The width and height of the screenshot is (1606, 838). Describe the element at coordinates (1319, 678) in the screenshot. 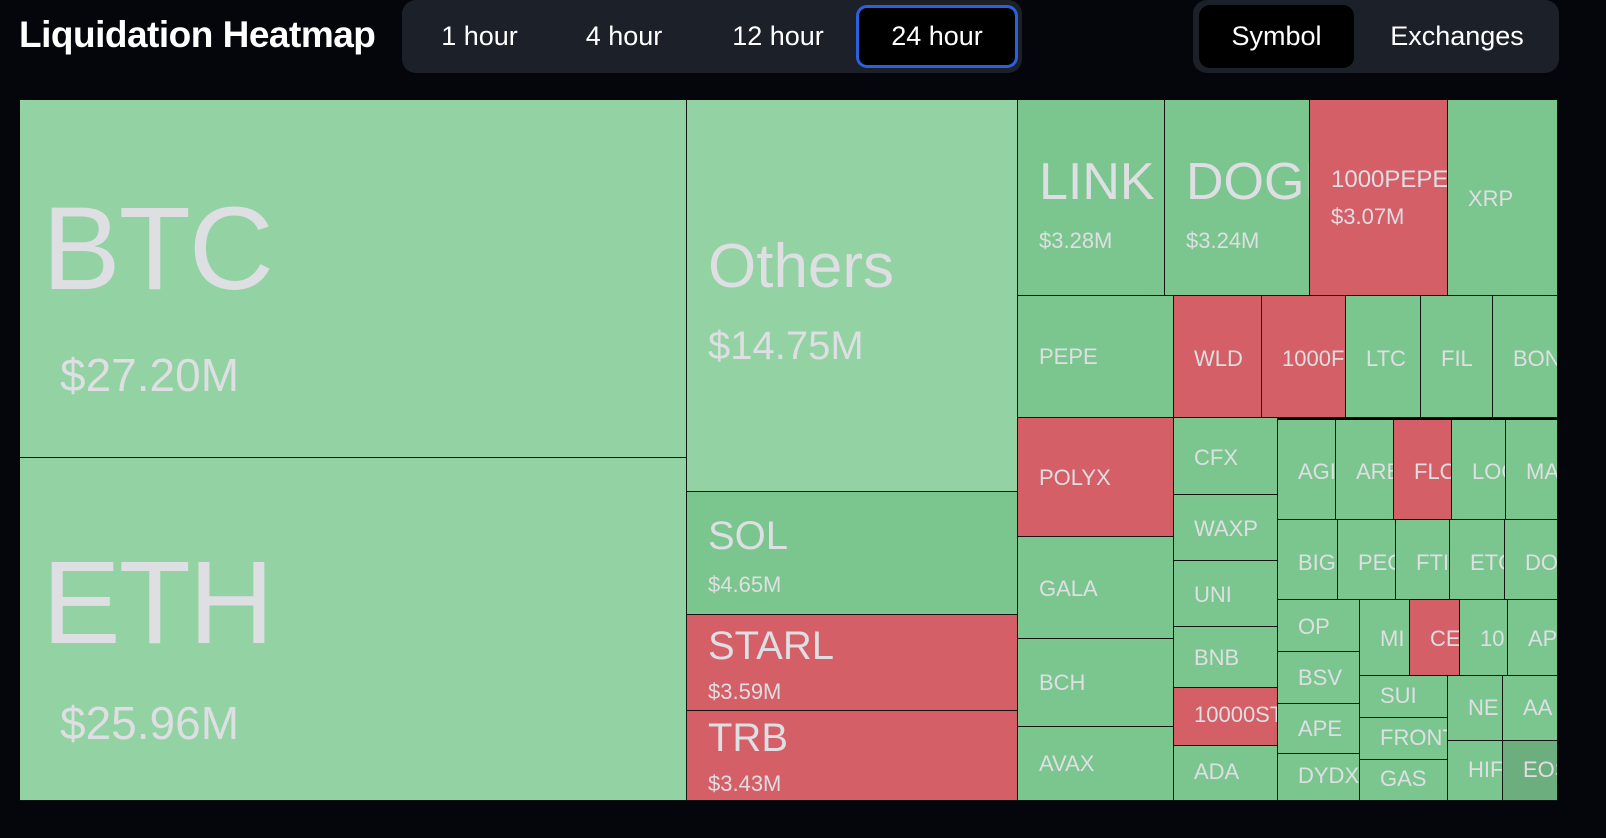

I see `treemap-tile-bsv: BSV` at that location.